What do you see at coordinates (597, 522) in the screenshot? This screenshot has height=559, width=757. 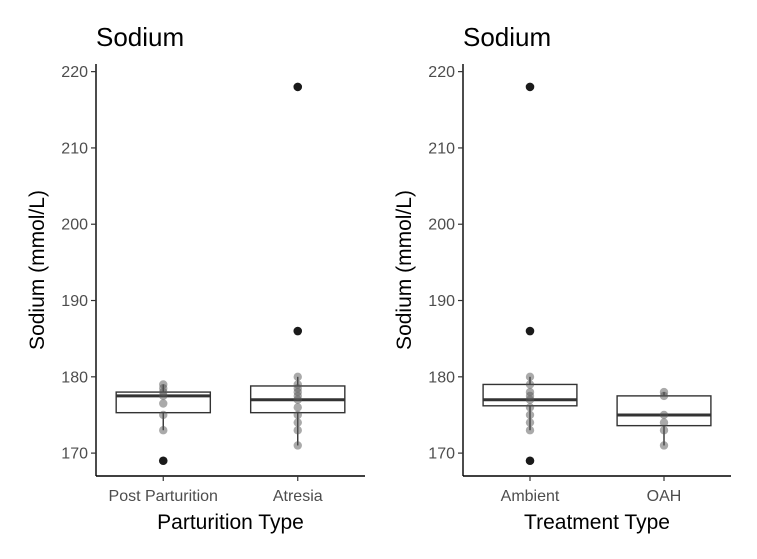 I see `x-axis-title: Treatment Type` at bounding box center [597, 522].